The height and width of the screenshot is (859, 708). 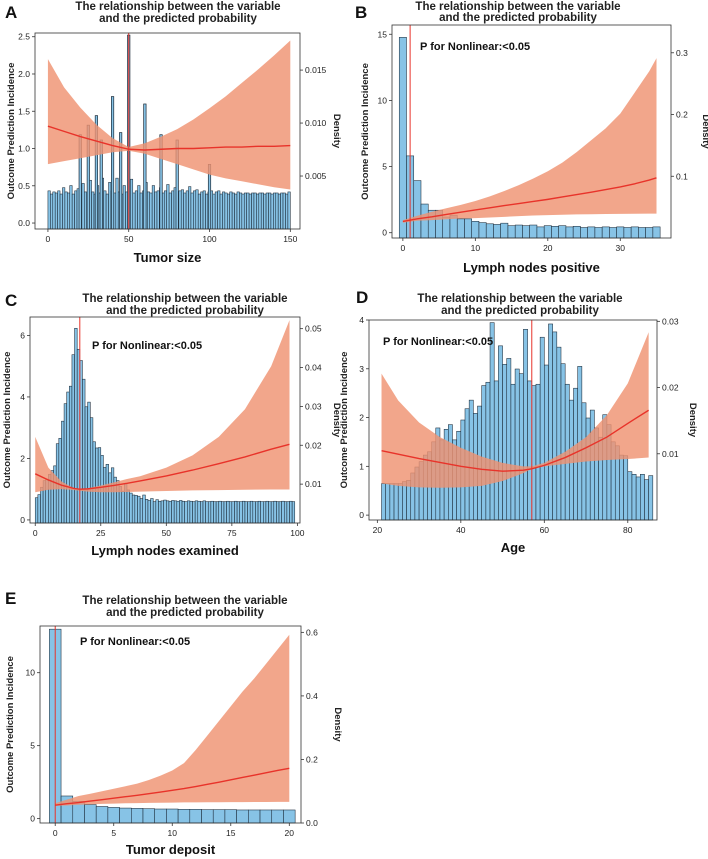 What do you see at coordinates (628, 530) in the screenshot?
I see `x-tick-label: 80` at bounding box center [628, 530].